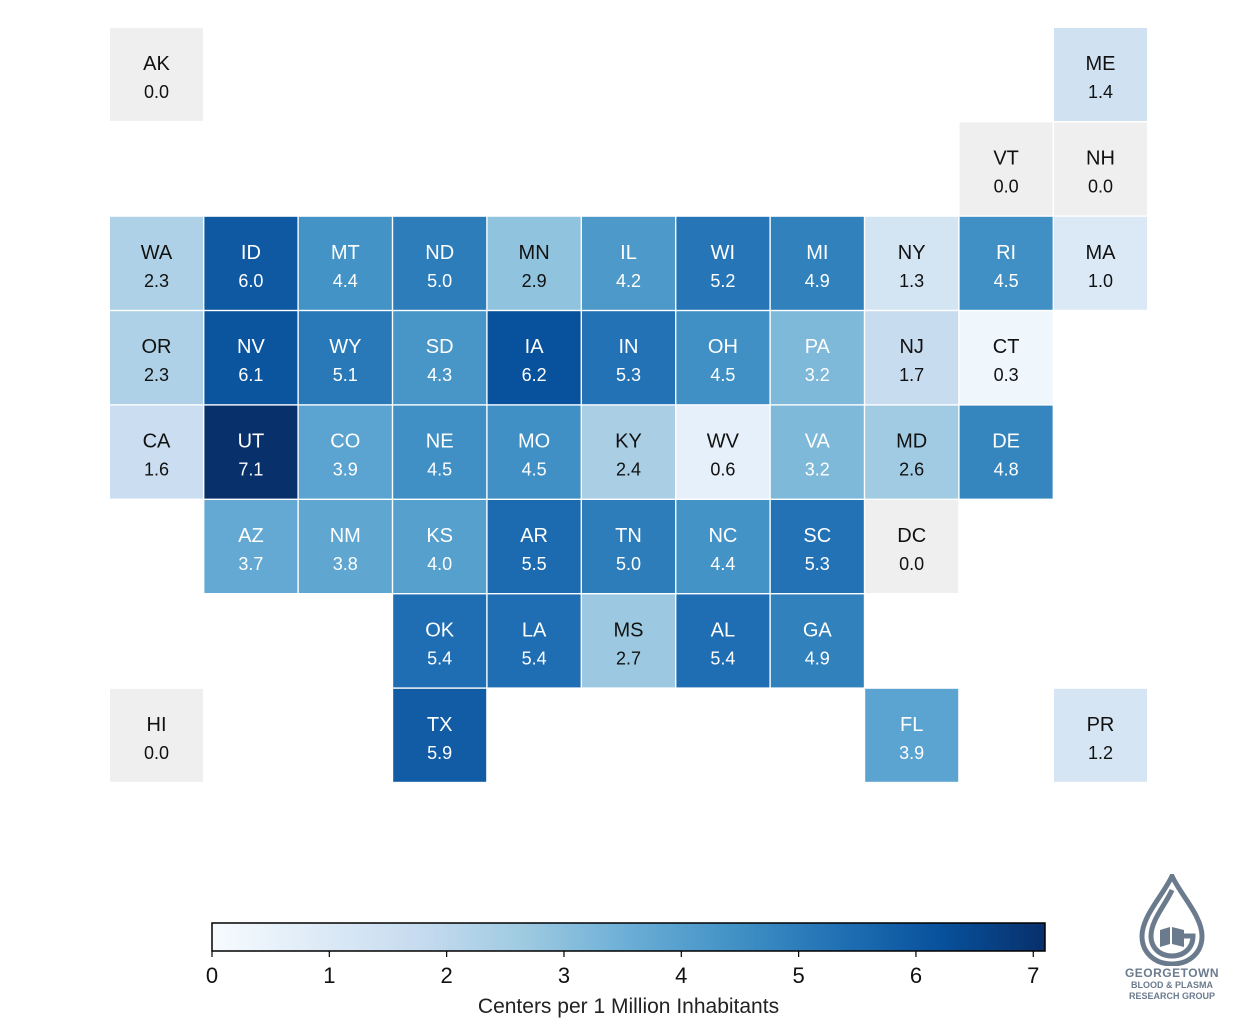  I want to click on tile-state-label: ND, so click(439, 253).